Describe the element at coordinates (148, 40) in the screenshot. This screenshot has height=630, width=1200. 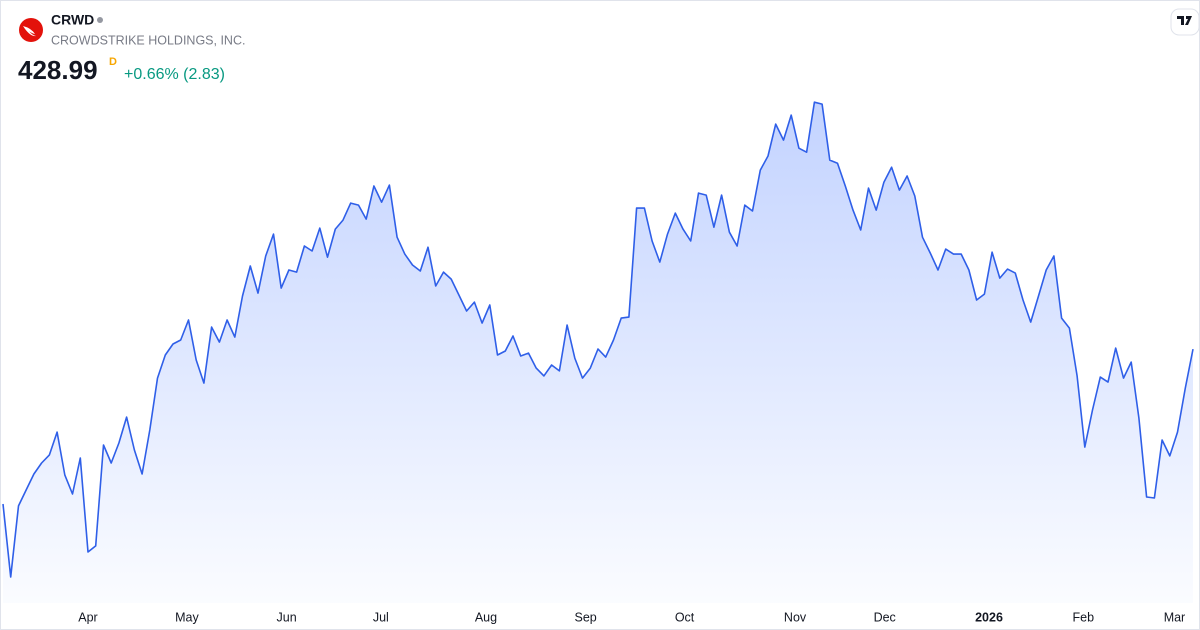
I see `company: CROWDSTRIKE HOLDINGS, INC.` at that location.